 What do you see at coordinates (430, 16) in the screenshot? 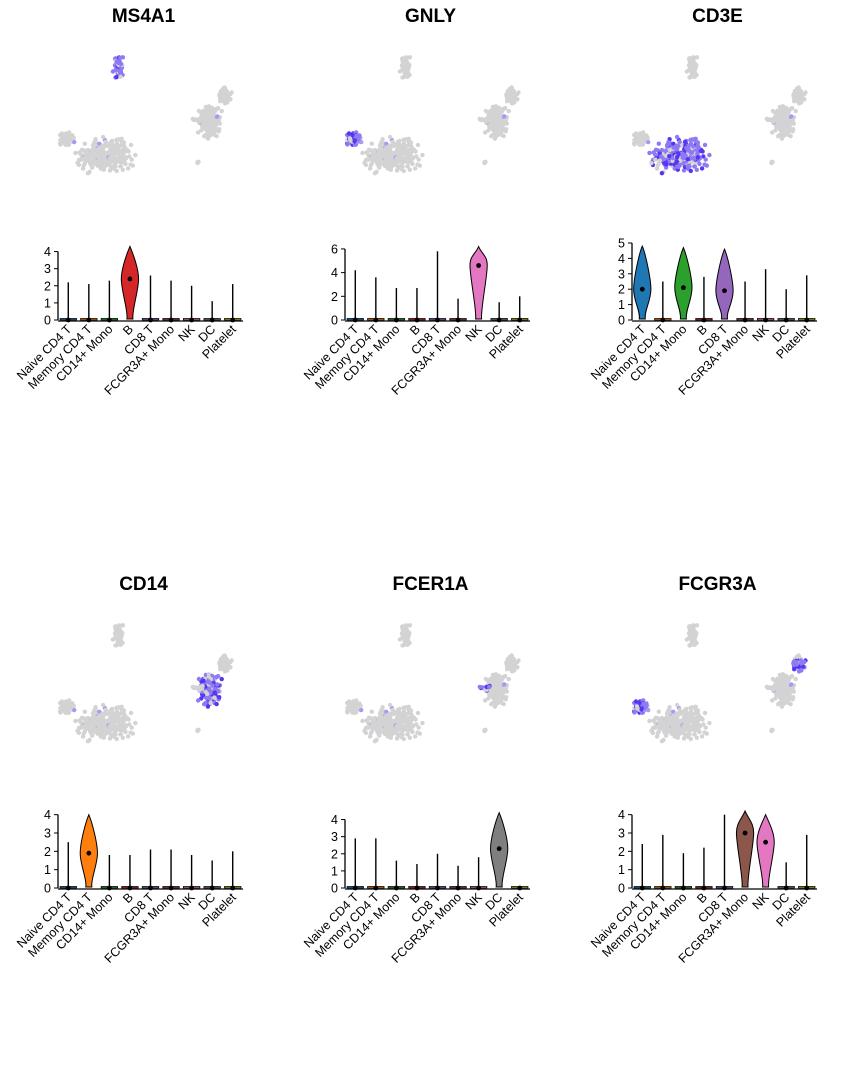
I see `gene-title: GNLY` at bounding box center [430, 16].